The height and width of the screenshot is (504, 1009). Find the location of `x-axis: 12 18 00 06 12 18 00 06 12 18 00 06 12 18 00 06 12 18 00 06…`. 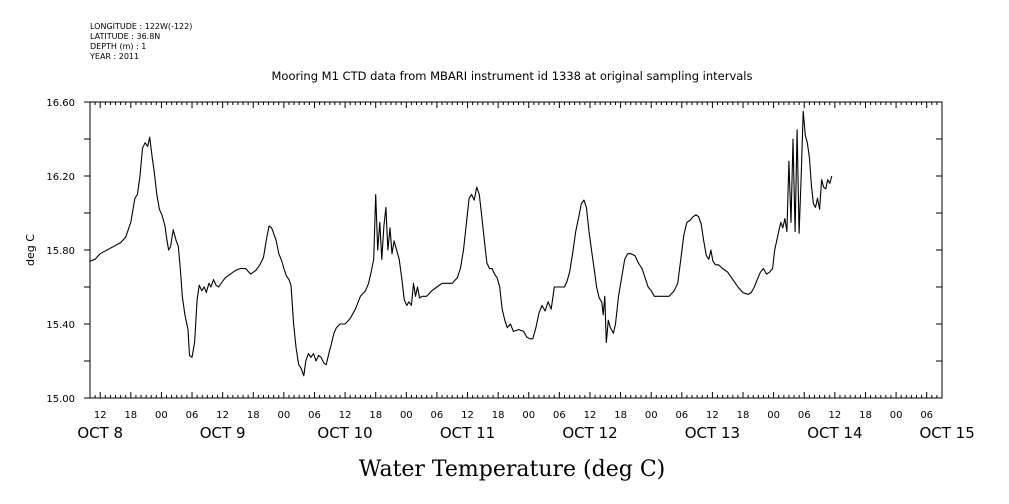

x-axis: 12 18 00 06 12 18 00 06 12 18 00 06 12 18 00 06 12 18 00 06… is located at coordinates (525, 426).